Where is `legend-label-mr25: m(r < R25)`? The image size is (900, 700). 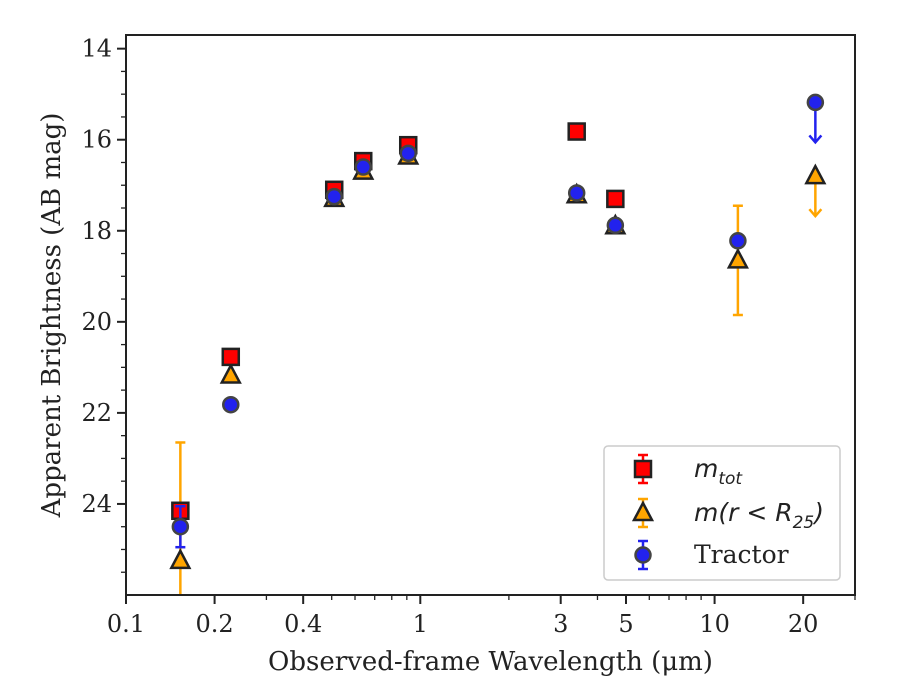
legend-label-mr25: m(r < R25) is located at coordinates (759, 515).